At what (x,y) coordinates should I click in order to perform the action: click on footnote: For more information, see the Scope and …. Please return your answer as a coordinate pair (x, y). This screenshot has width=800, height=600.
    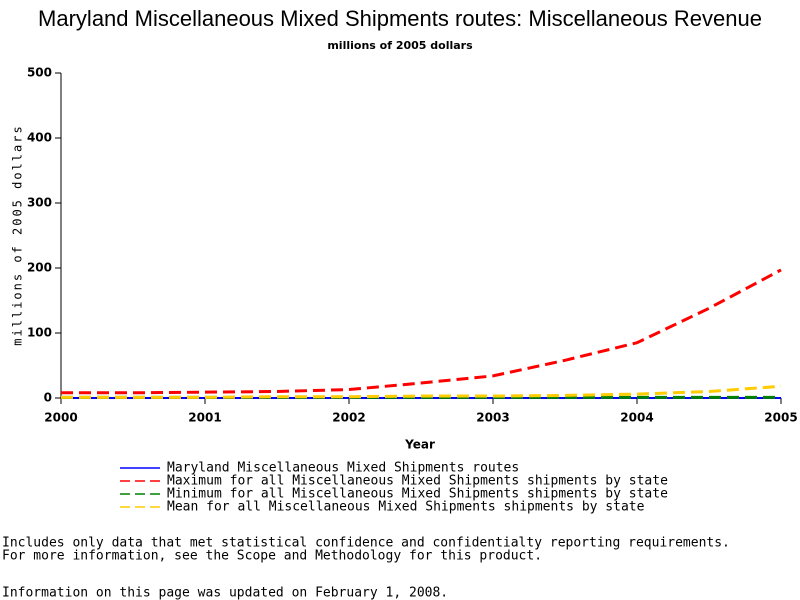
    Looking at the image, I should click on (272, 556).